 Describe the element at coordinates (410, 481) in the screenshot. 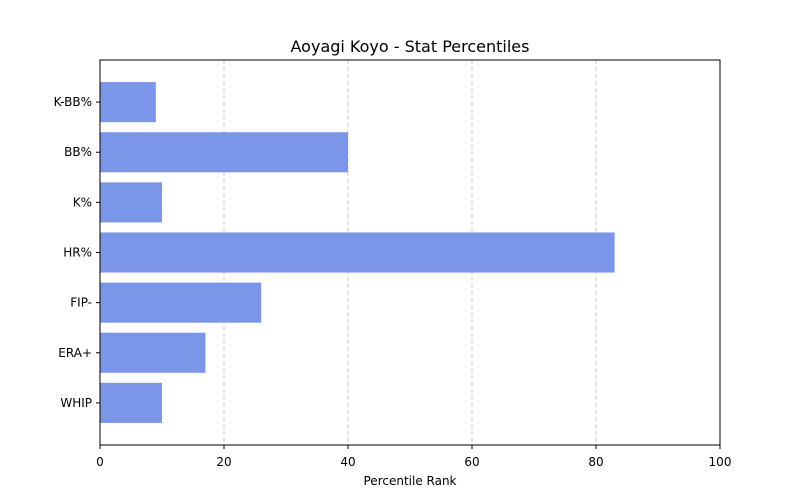

I see `x-axis-label: Percentile Rank` at that location.